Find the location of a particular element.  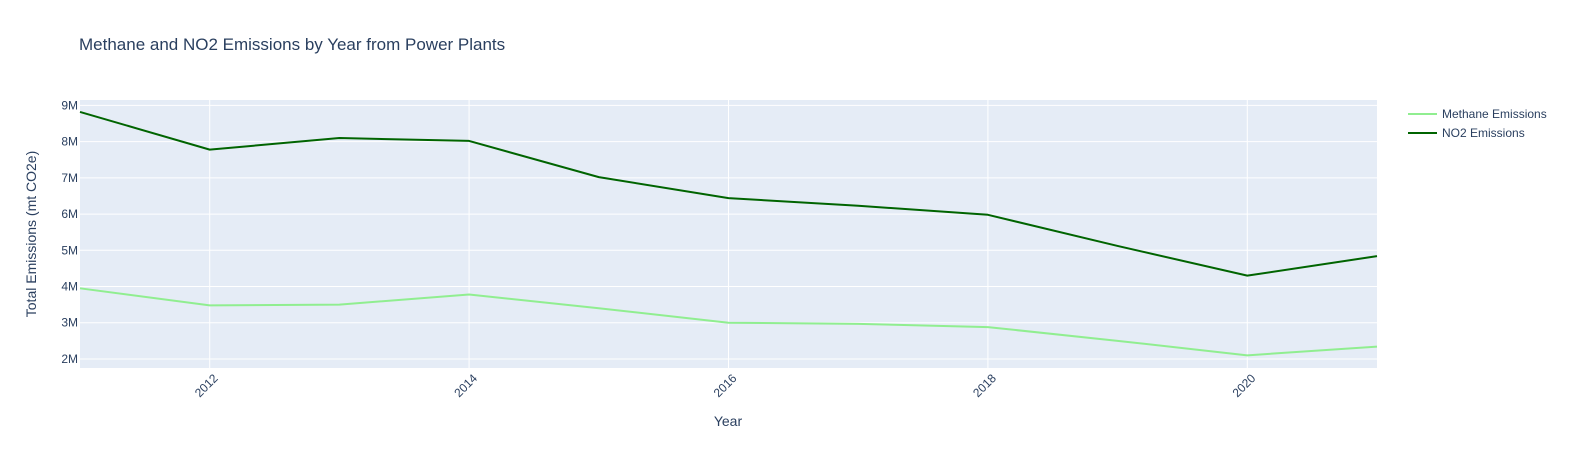

x-axis-title: Year is located at coordinates (728, 421).